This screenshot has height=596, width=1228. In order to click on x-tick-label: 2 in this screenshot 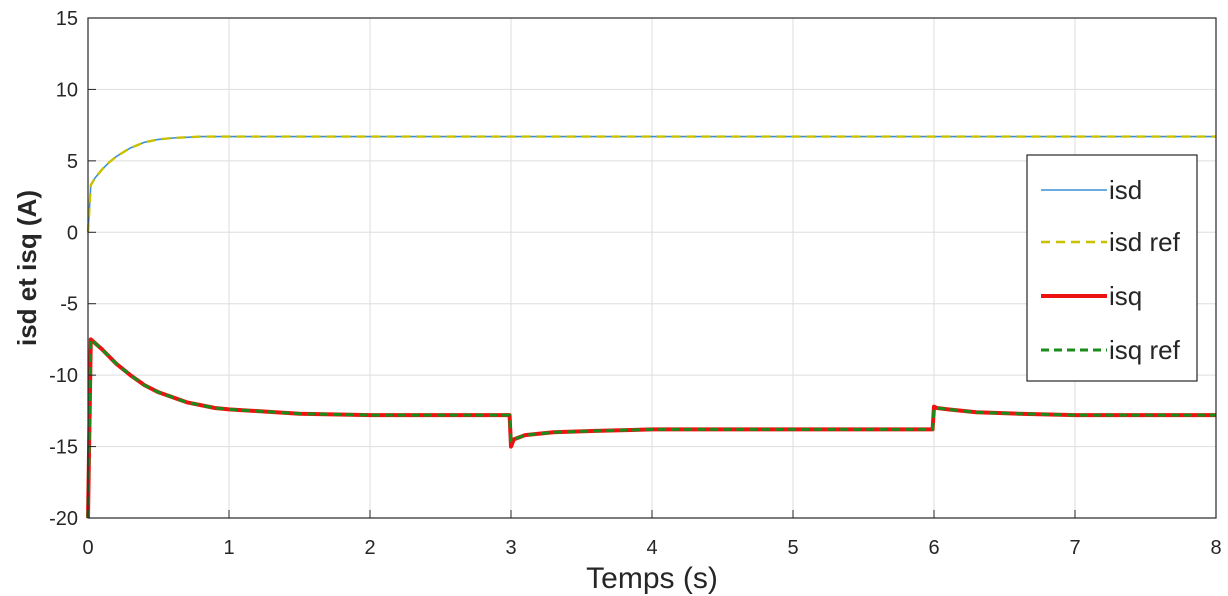, I will do `click(369, 548)`.